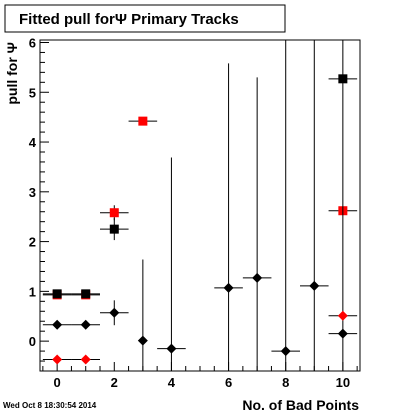 Image resolution: width=400 pixels, height=414 pixels. I want to click on y-tick-label: 2, so click(32, 242).